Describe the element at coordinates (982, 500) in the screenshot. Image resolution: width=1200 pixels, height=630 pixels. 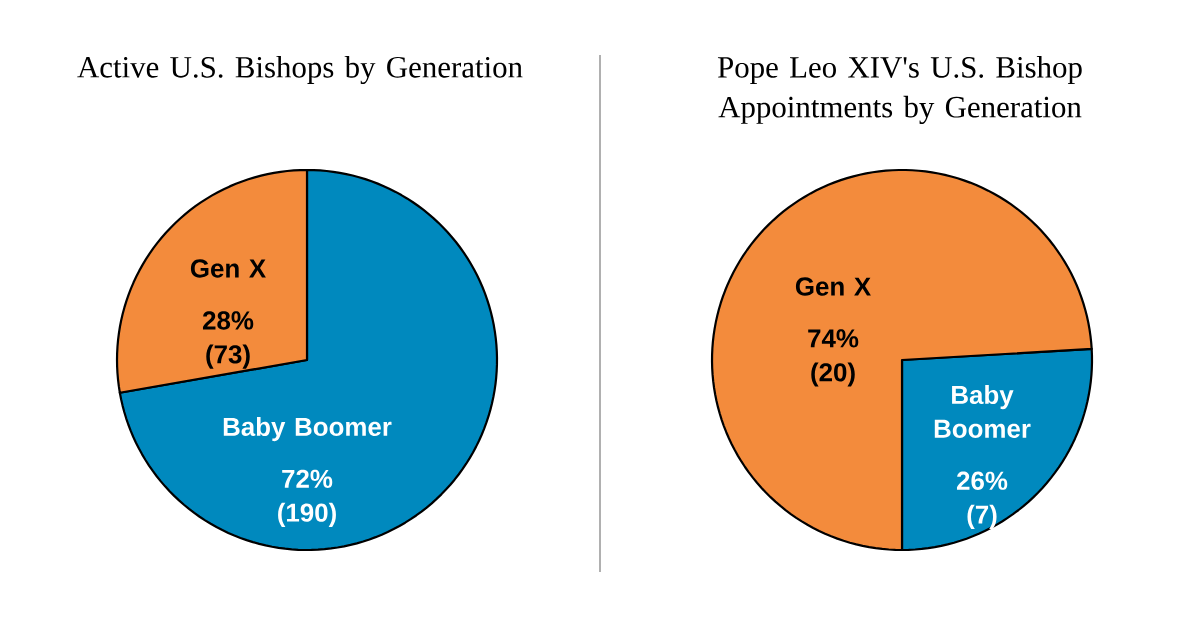
I see `data-label: 26% (7)` at that location.